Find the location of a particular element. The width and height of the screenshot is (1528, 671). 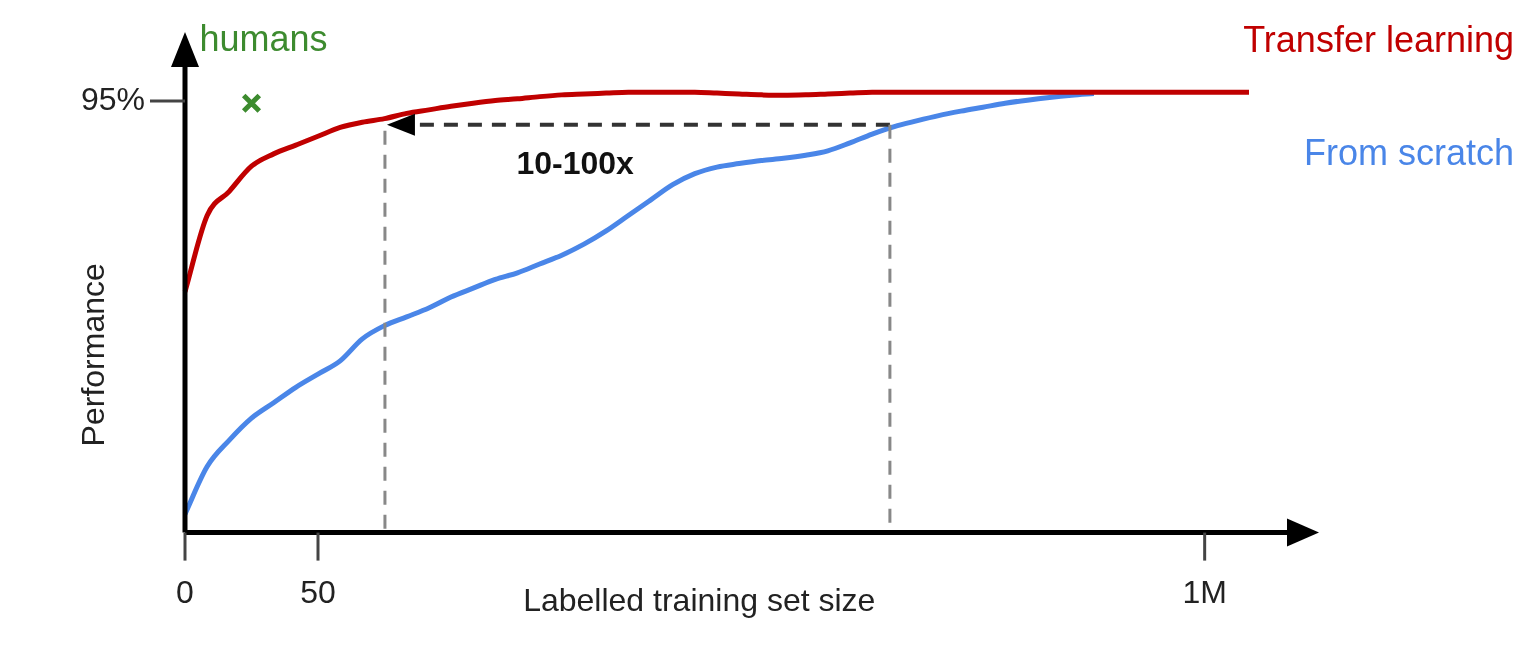

annotation: 10-100x is located at coordinates (575, 162).